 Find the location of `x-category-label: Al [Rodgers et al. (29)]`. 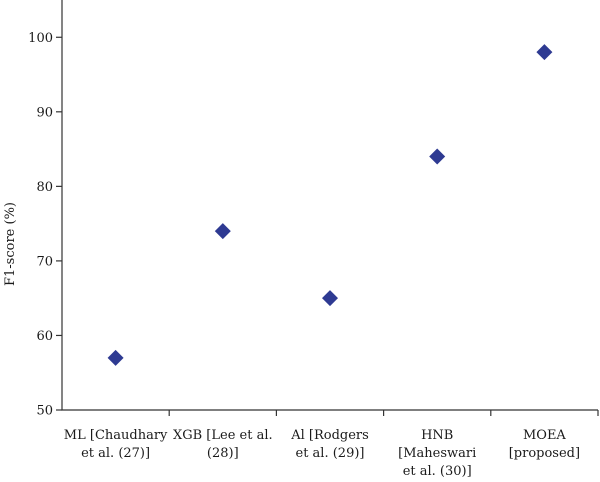

x-category-label: Al [Rodgers et al. (29)] is located at coordinates (329, 444).